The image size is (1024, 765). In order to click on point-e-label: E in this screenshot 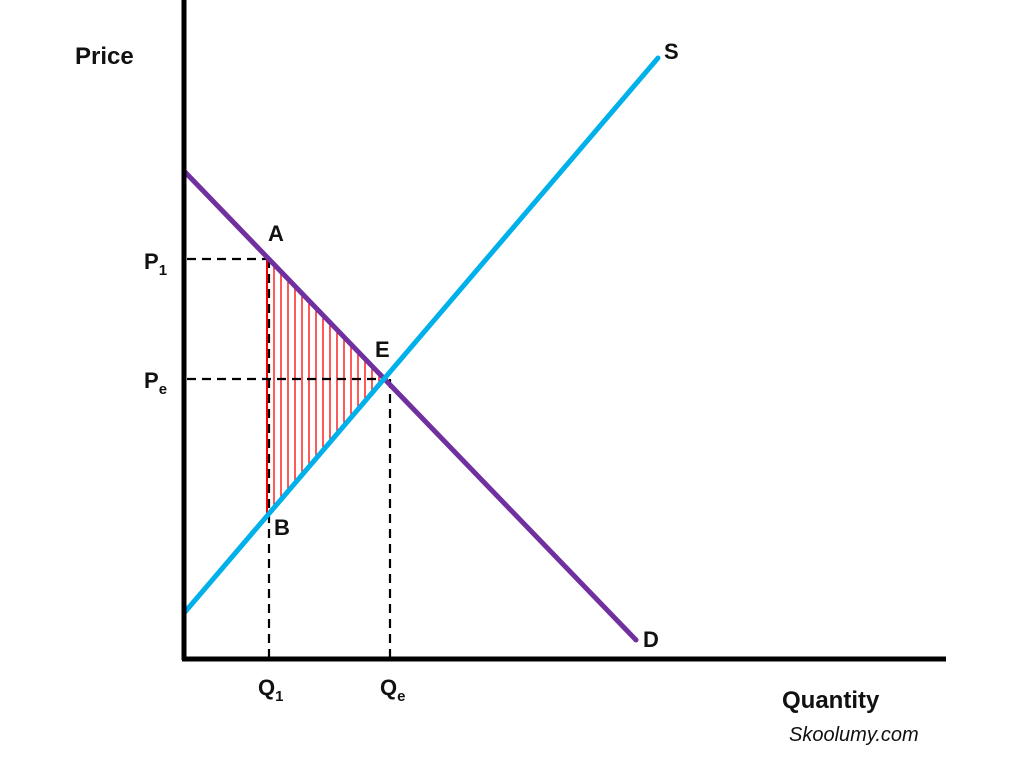, I will do `click(382, 349)`.